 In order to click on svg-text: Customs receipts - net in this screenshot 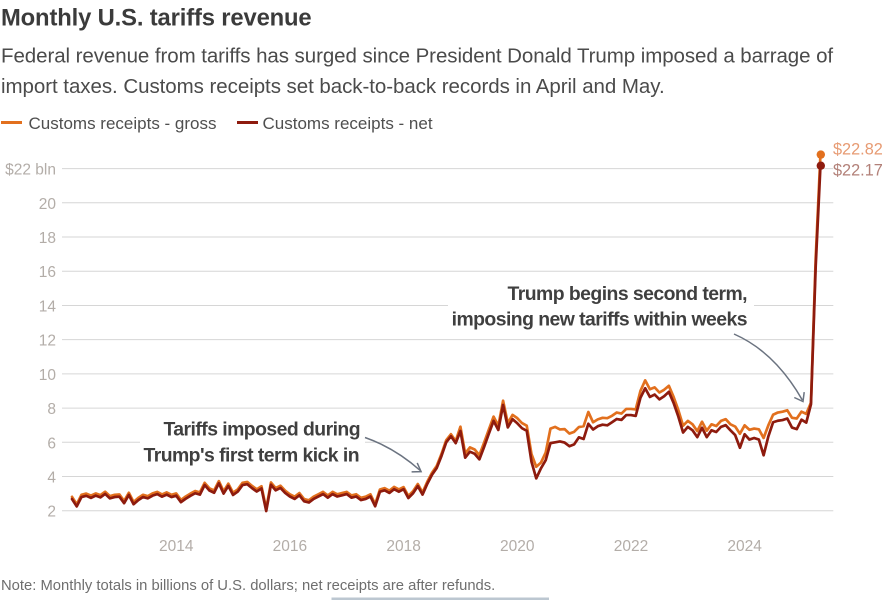, I will do `click(348, 123)`.